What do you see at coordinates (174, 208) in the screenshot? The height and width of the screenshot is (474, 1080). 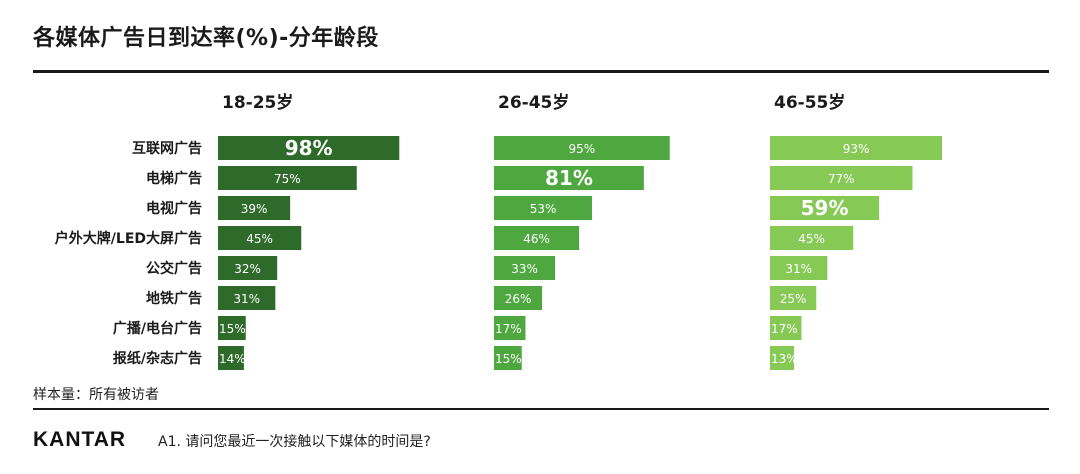 I see `category-label: 电视广告` at bounding box center [174, 208].